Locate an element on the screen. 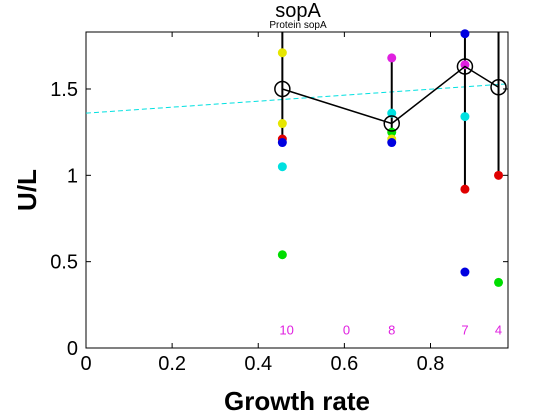 Image resolution: width=560 pixels, height=420 pixels. sample-count-label: 8 is located at coordinates (391, 330).